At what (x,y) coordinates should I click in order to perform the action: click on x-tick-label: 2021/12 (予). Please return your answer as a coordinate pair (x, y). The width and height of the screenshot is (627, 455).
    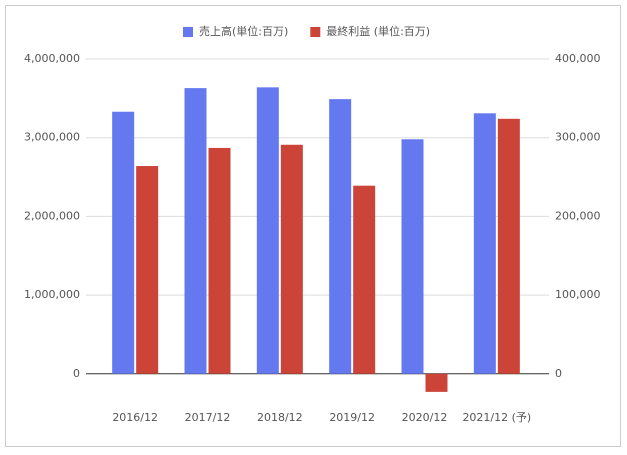
    Looking at the image, I should click on (496, 417).